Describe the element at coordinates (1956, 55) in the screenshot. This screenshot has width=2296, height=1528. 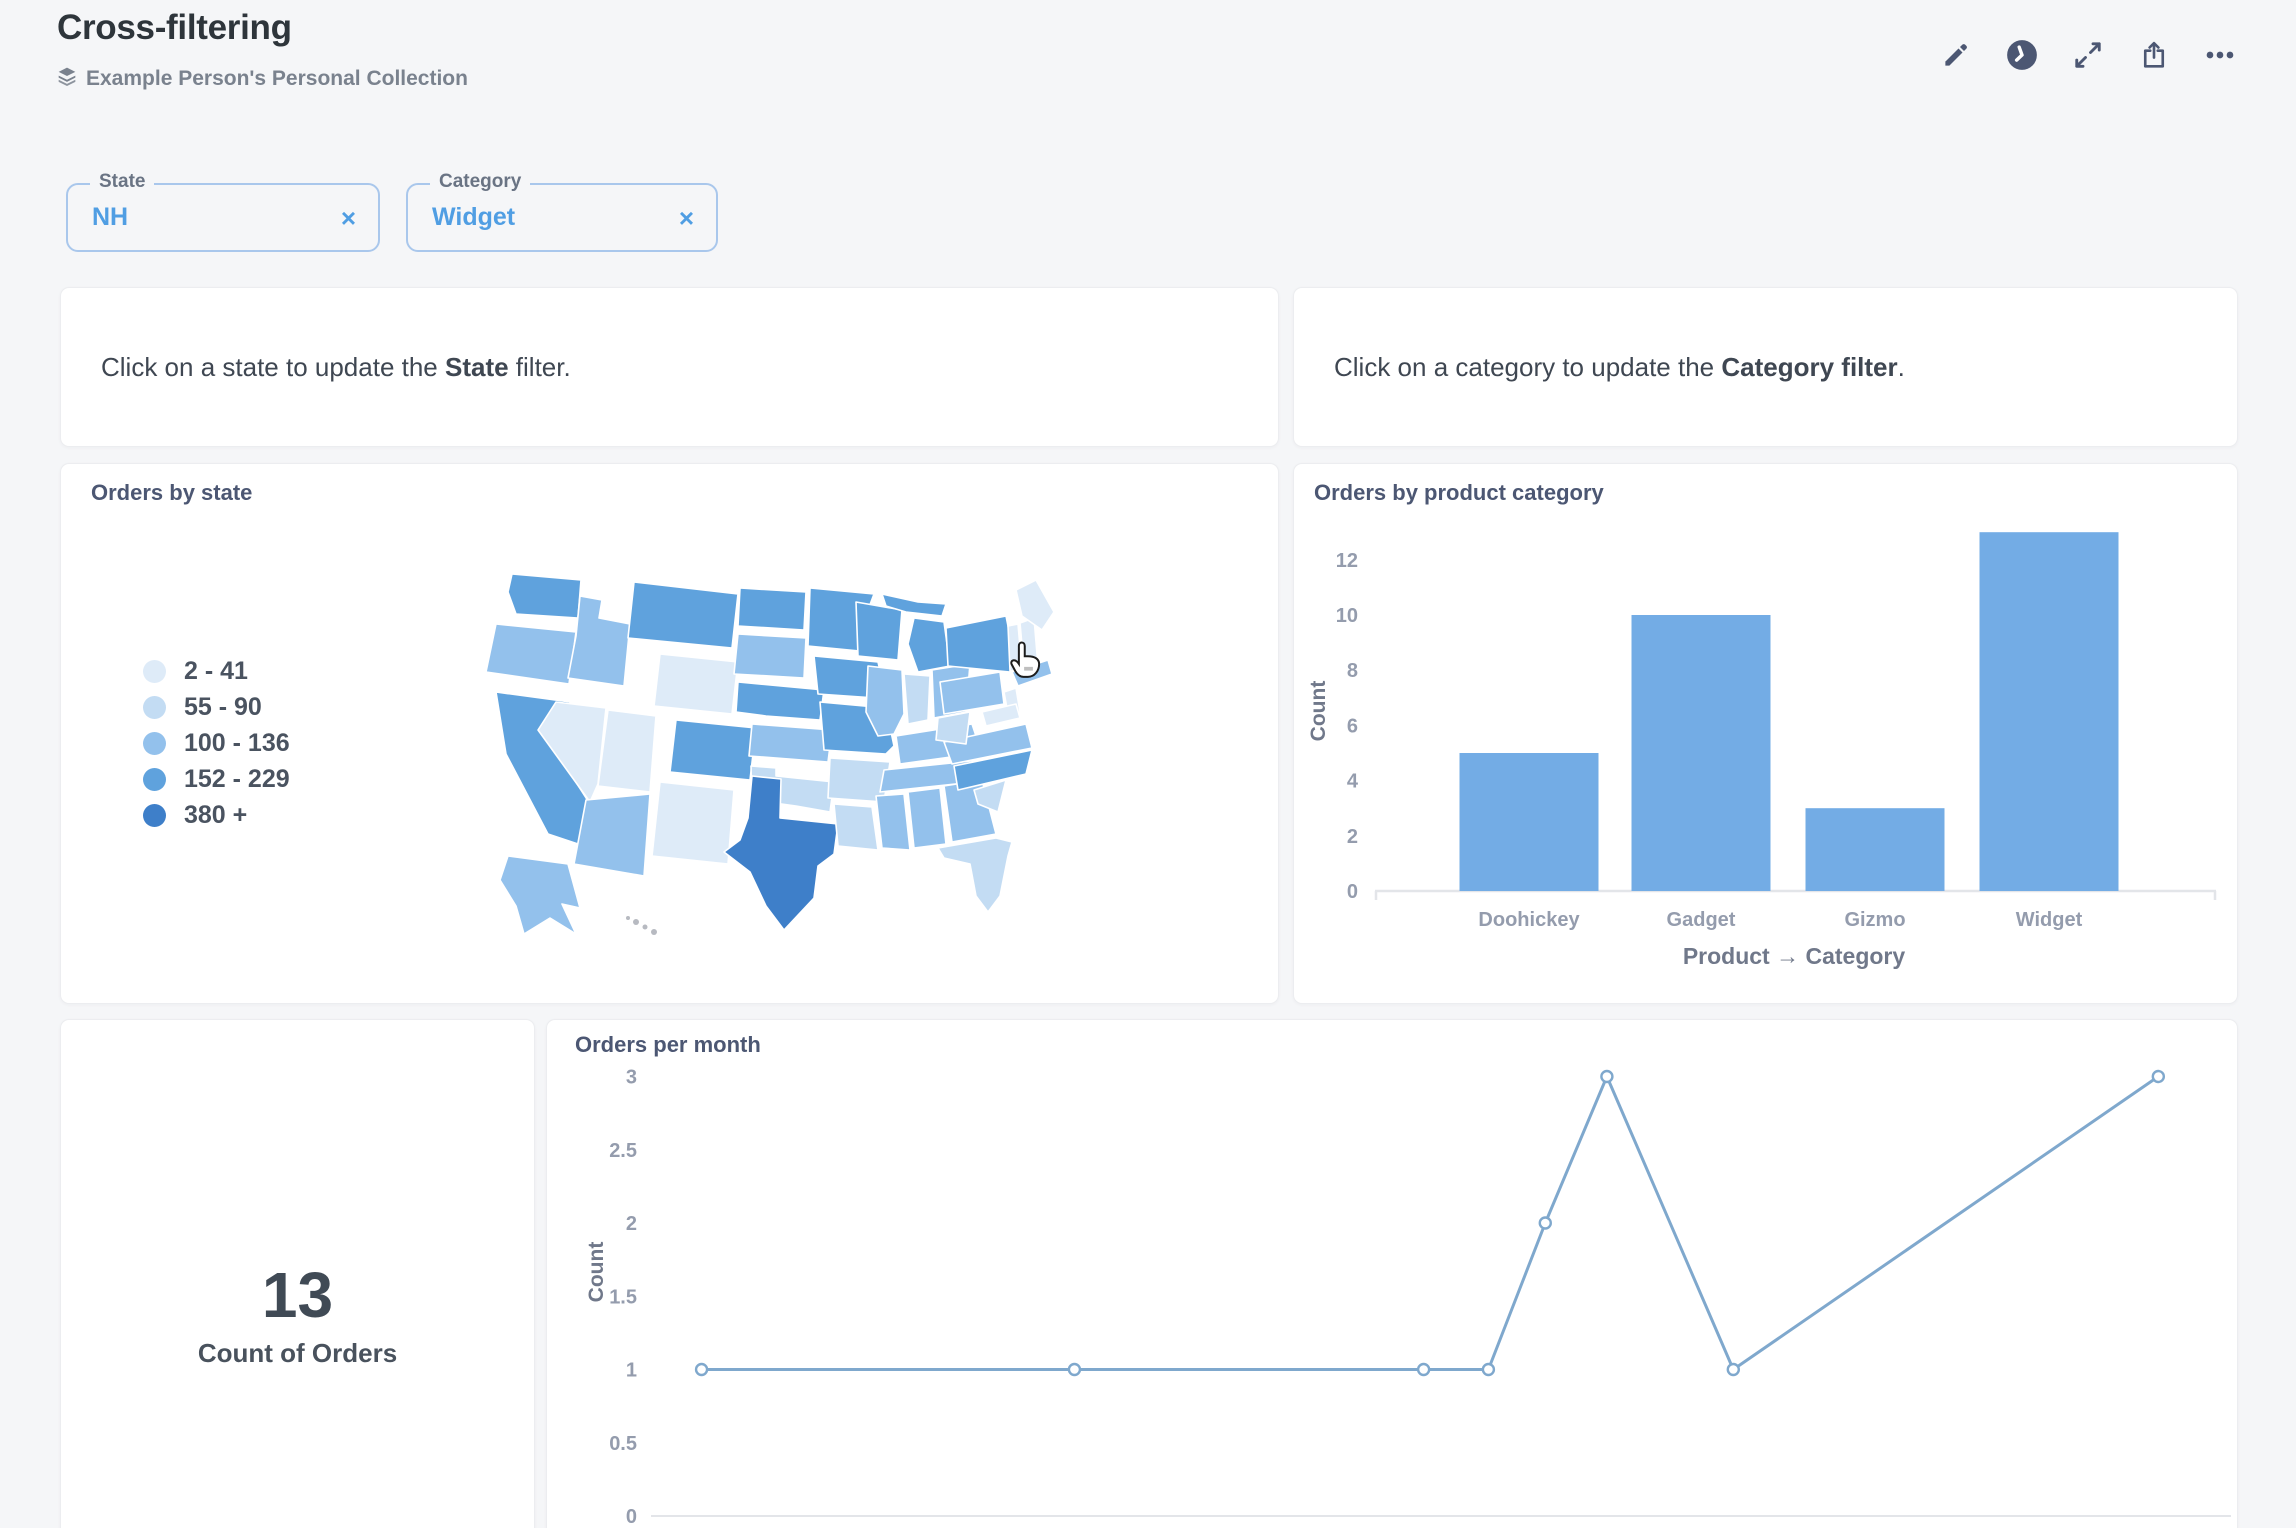
I see `edit-pencil-icon` at that location.